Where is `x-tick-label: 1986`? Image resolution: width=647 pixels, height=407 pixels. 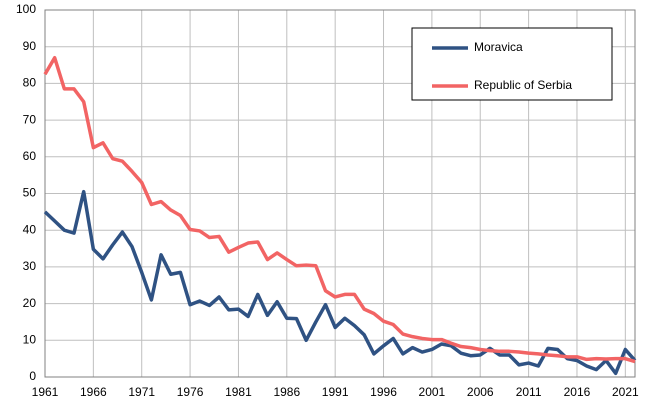
x-tick-label: 1986 is located at coordinates (286, 392).